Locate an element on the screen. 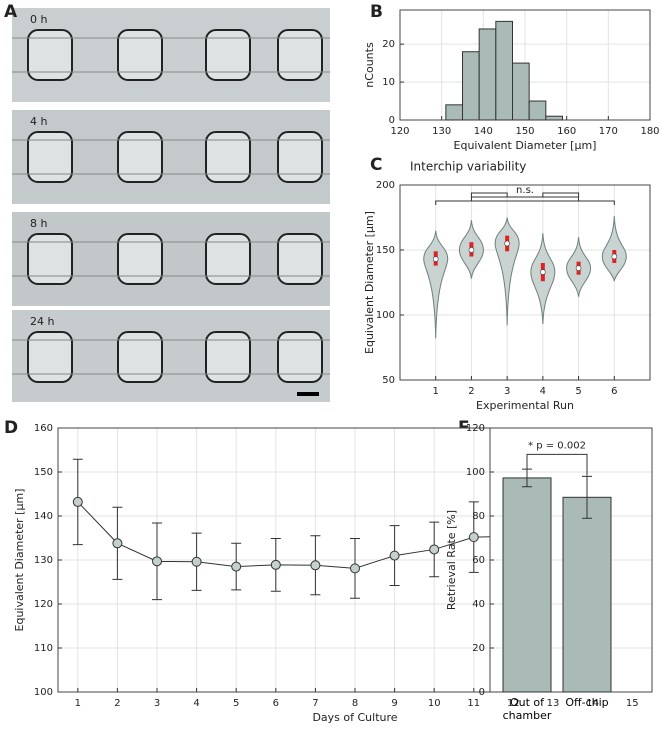 The height and width of the screenshot is (730, 661). x-tick-label: 12 is located at coordinates (513, 703).